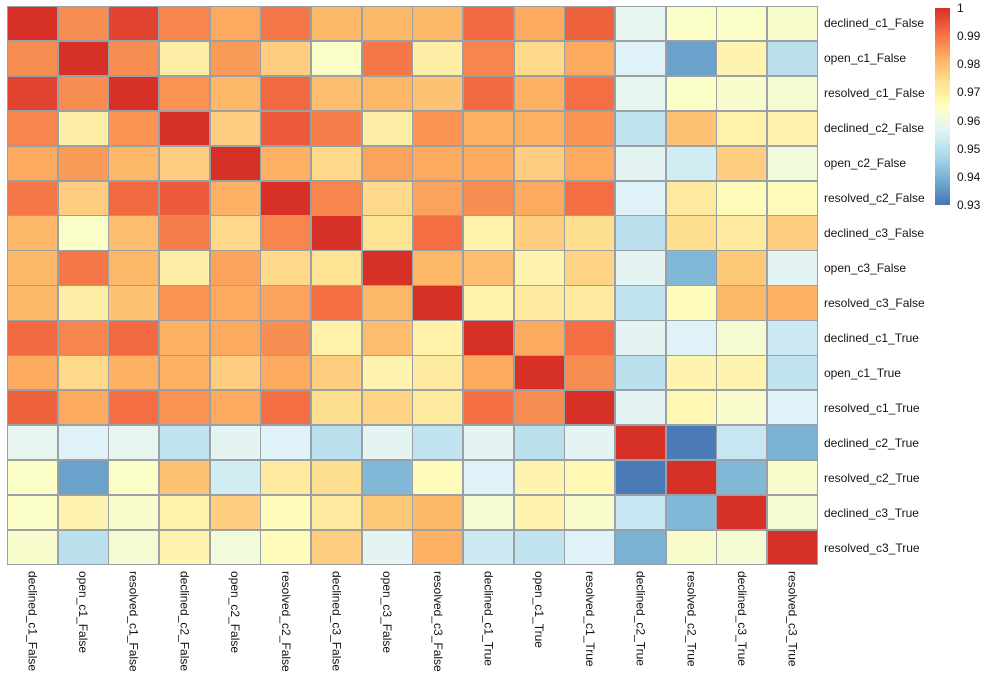 This screenshot has width=984, height=687. Describe the element at coordinates (969, 92) in the screenshot. I see `colorbar-tick-label: 0.97` at that location.